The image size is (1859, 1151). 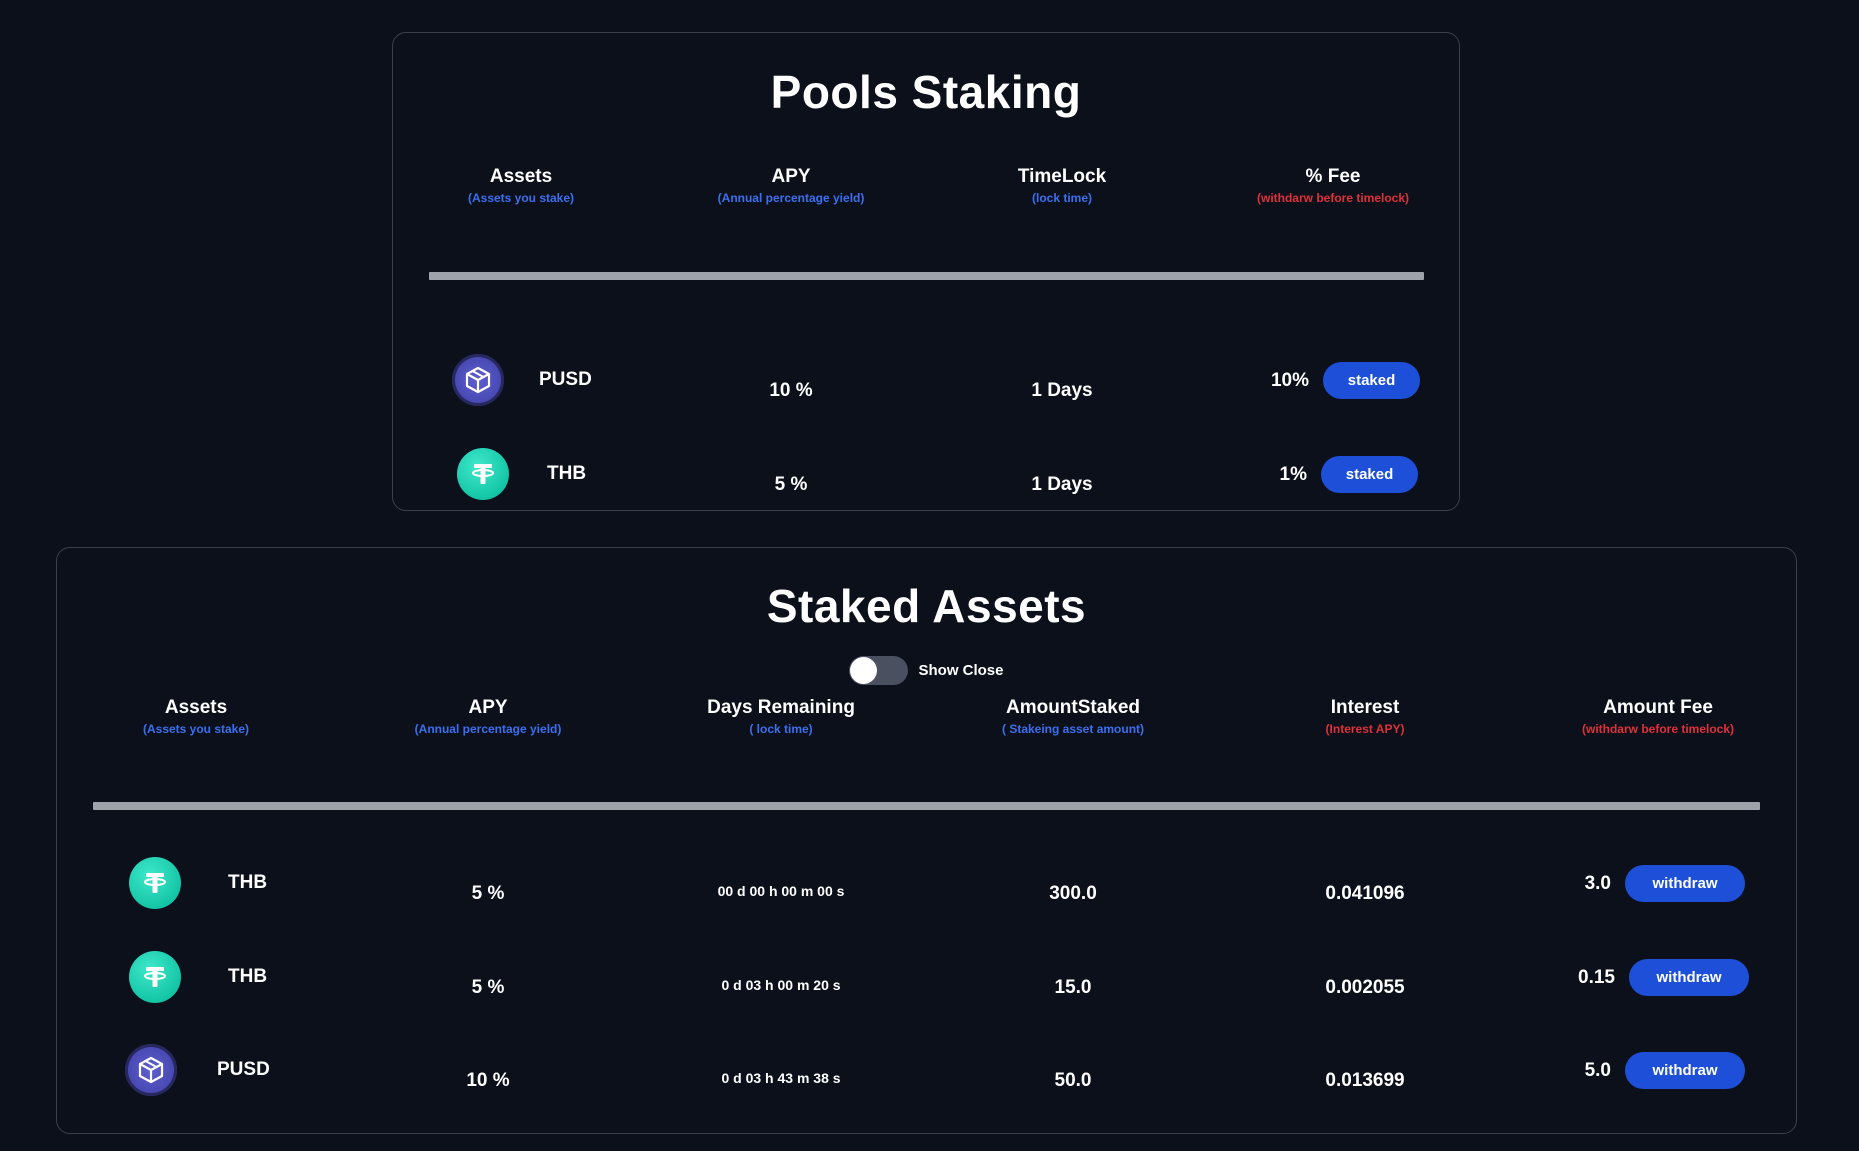 What do you see at coordinates (1073, 1080) in the screenshot?
I see `amount-value: 50.0` at bounding box center [1073, 1080].